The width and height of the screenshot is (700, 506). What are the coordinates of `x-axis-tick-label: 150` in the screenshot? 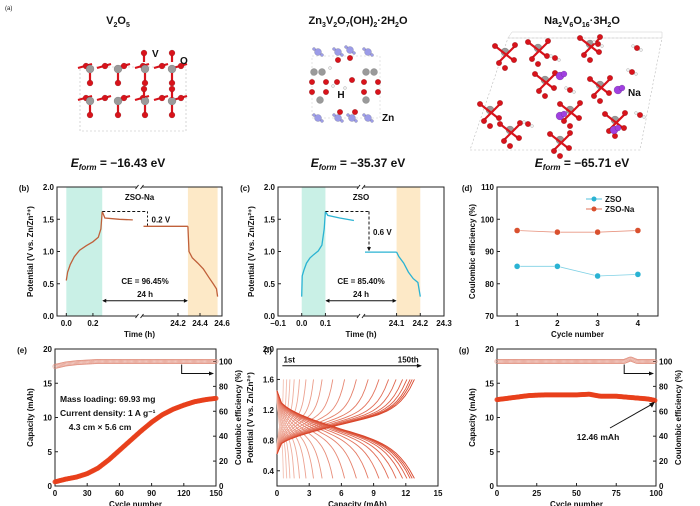 It's located at (216, 493).